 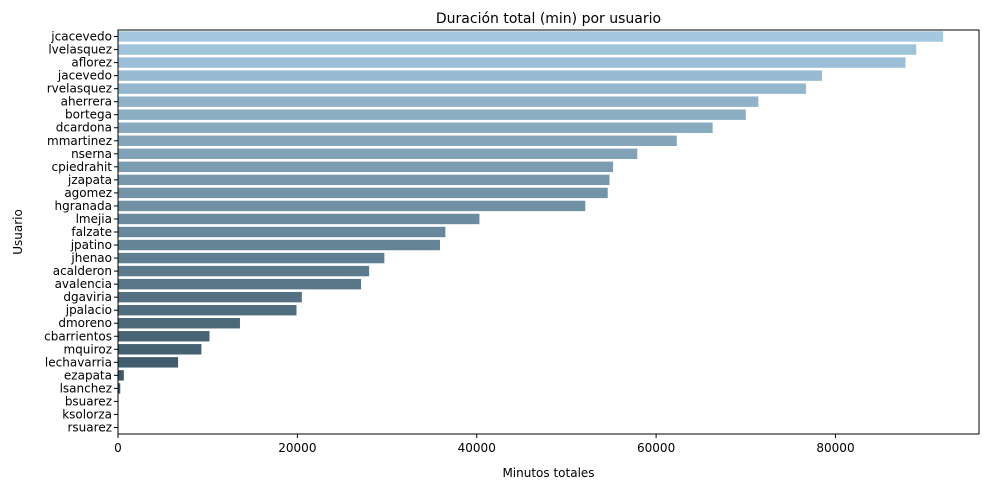 What do you see at coordinates (164, 336) in the screenshot?
I see `bar-cbarrientos` at bounding box center [164, 336].